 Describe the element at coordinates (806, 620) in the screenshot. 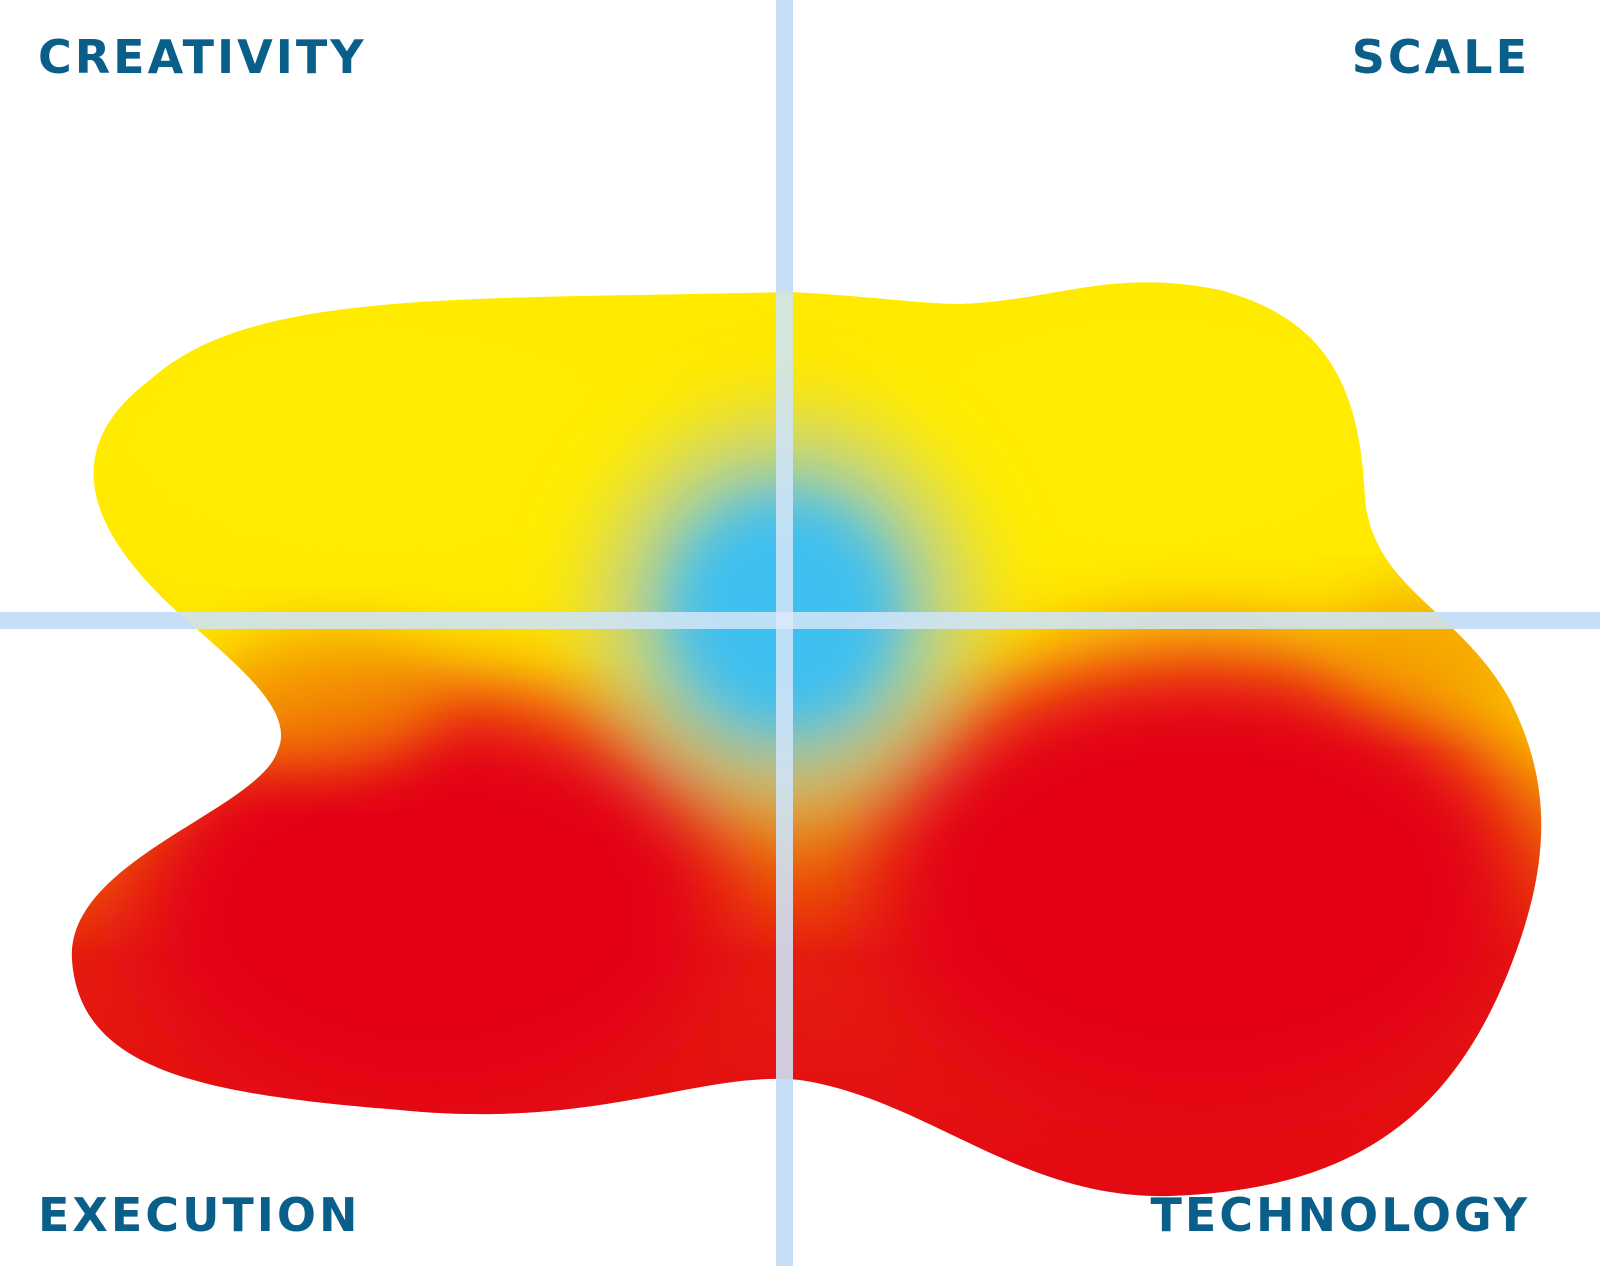

I see `horizontal-axis-highlight` at that location.